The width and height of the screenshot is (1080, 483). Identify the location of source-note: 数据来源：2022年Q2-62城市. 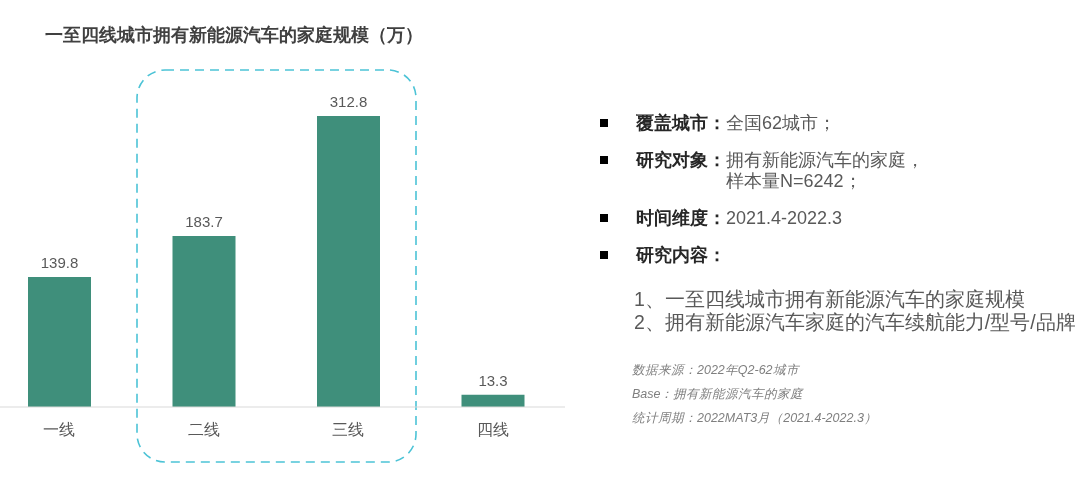
(715, 370).